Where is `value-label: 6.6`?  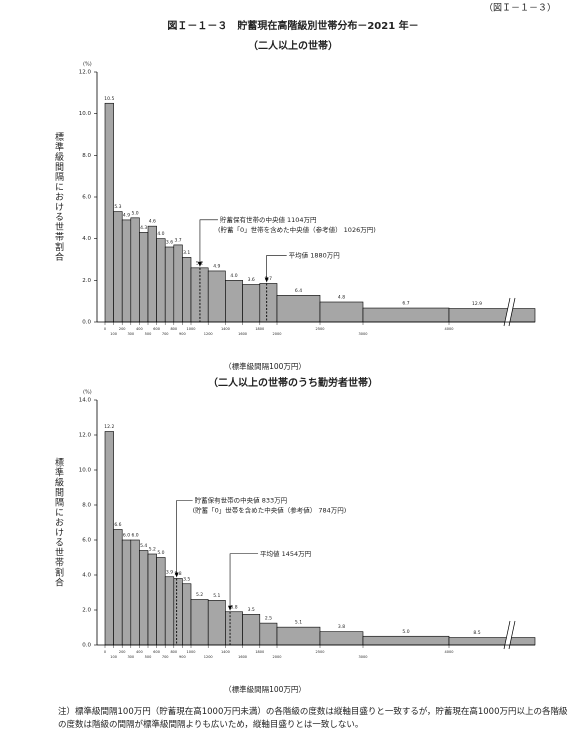
value-label: 6.6 is located at coordinates (117, 525).